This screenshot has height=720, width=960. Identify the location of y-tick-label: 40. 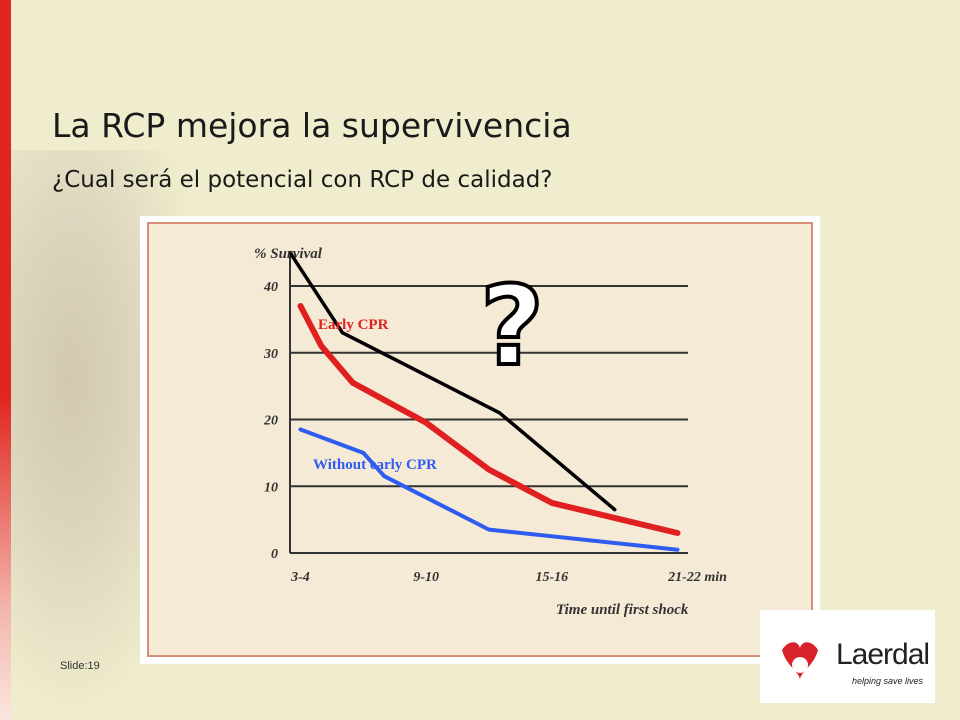
(270, 287).